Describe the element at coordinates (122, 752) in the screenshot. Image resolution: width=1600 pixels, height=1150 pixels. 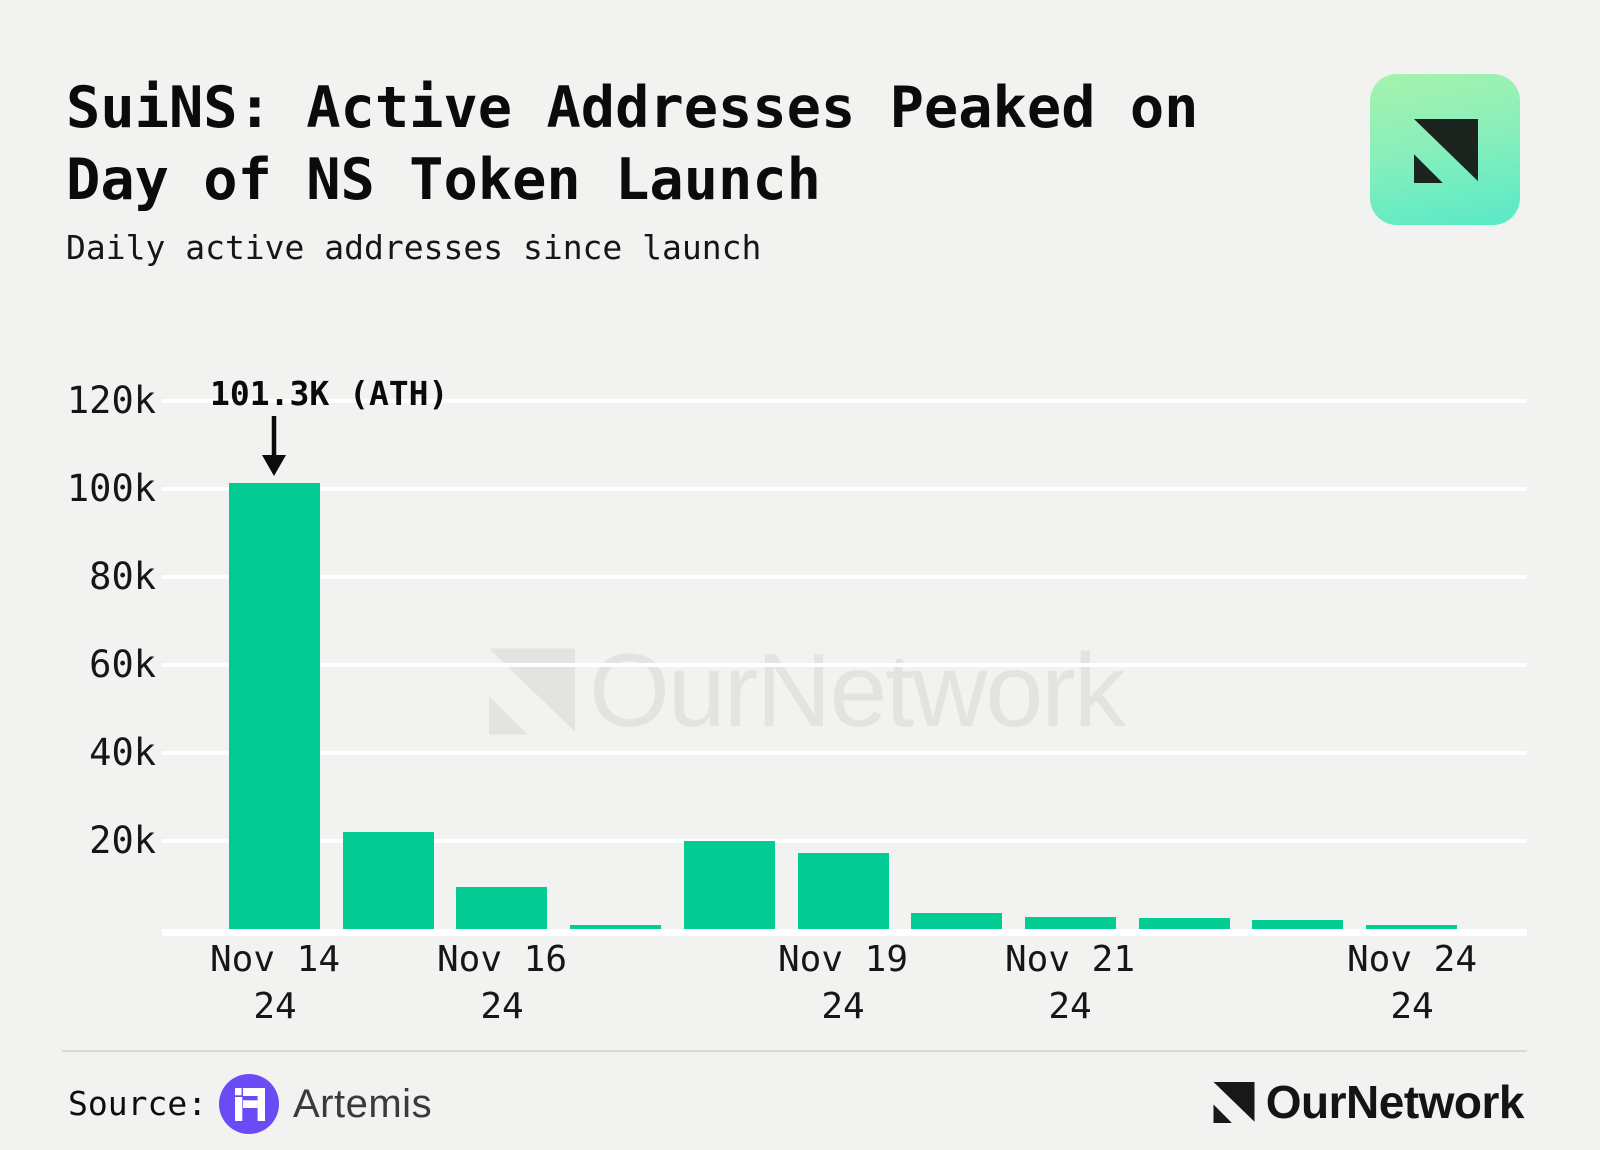
I see `y-axis-tick-label: 40k` at that location.